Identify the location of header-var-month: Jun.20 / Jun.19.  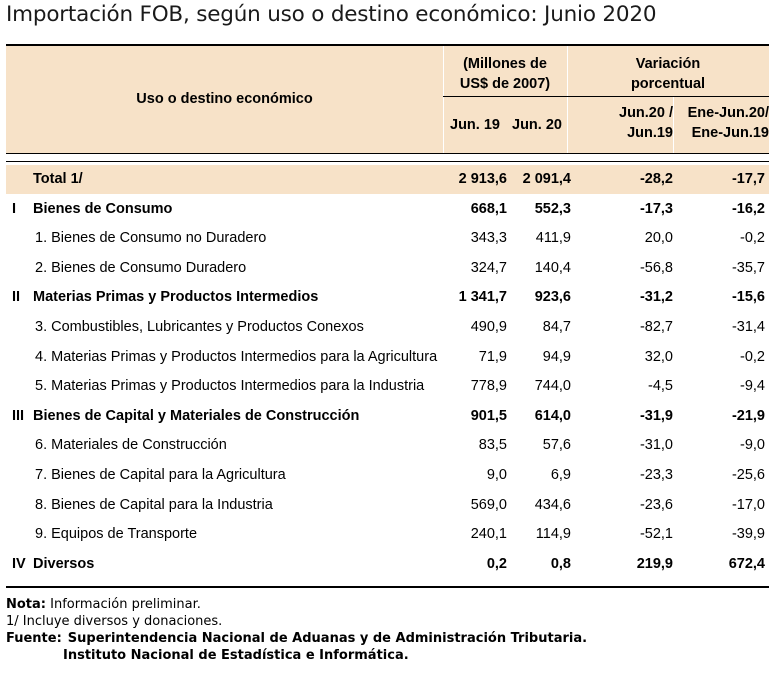
(621, 123).